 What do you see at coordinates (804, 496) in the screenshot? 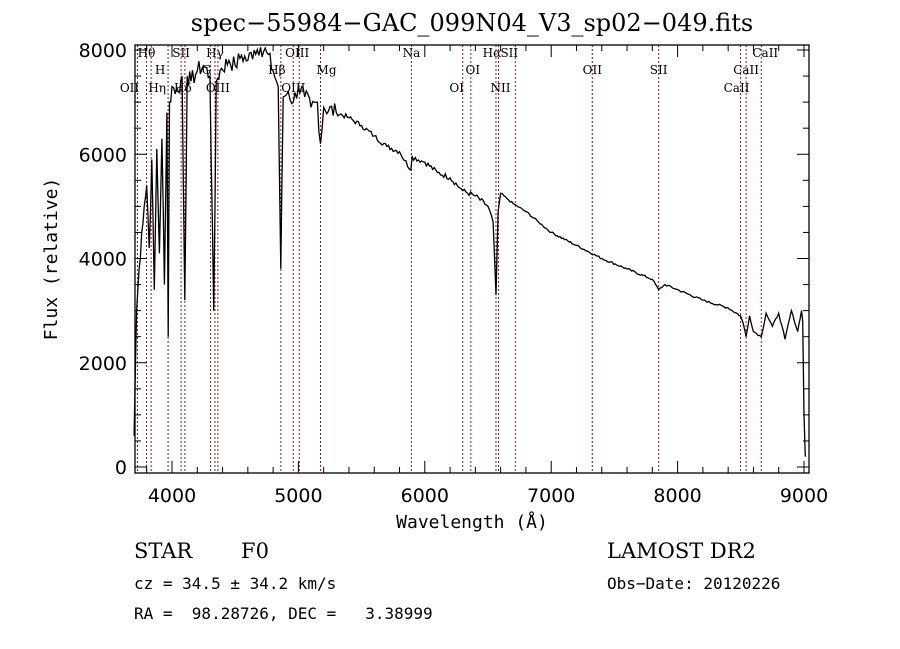
I see `x-tick-label: 9000` at bounding box center [804, 496].